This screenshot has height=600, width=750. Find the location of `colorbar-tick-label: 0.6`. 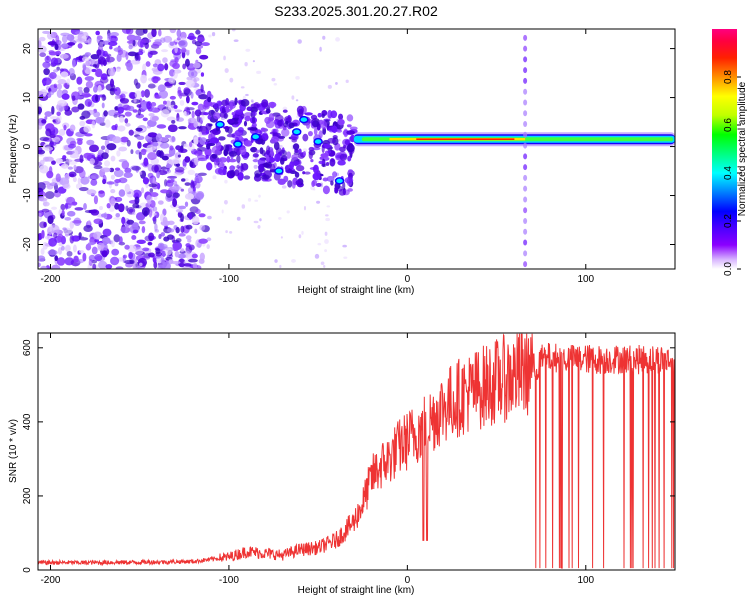

colorbar-tick-label: 0.6 is located at coordinates (728, 125).